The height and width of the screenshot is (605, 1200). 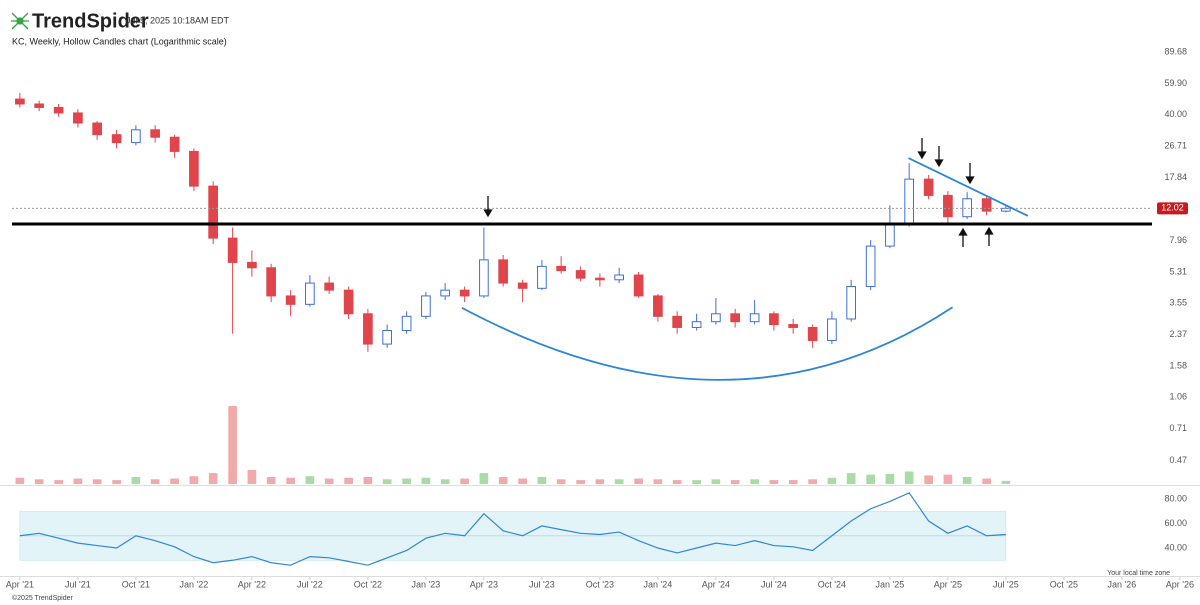 I want to click on x-tick-label: Jan '22, so click(x=194, y=584).